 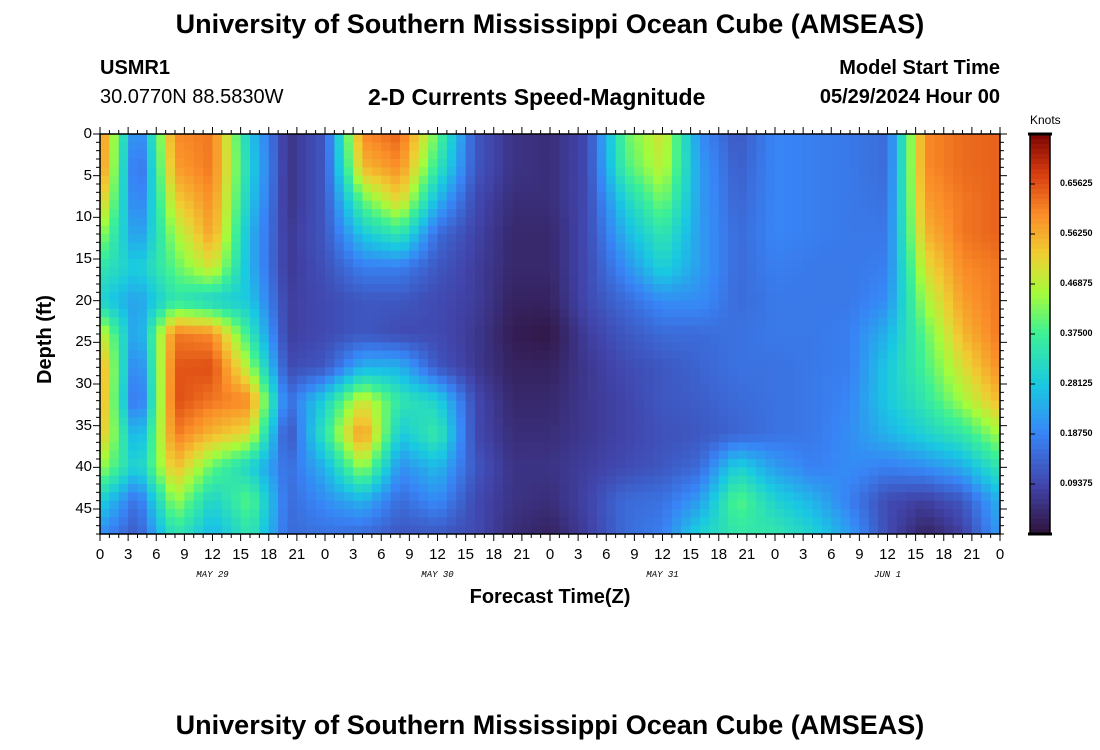 I want to click on colorbar-swatch, so click(x=1040, y=177).